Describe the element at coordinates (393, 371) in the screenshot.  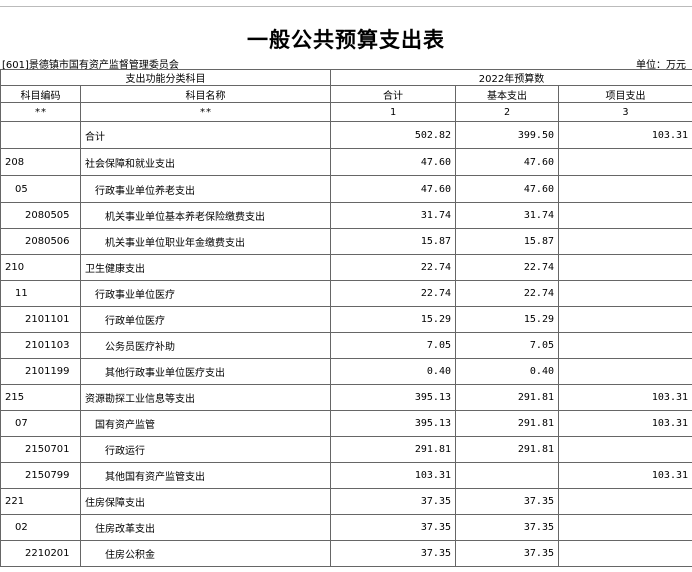
I see `amount-cell: 0.40` at that location.